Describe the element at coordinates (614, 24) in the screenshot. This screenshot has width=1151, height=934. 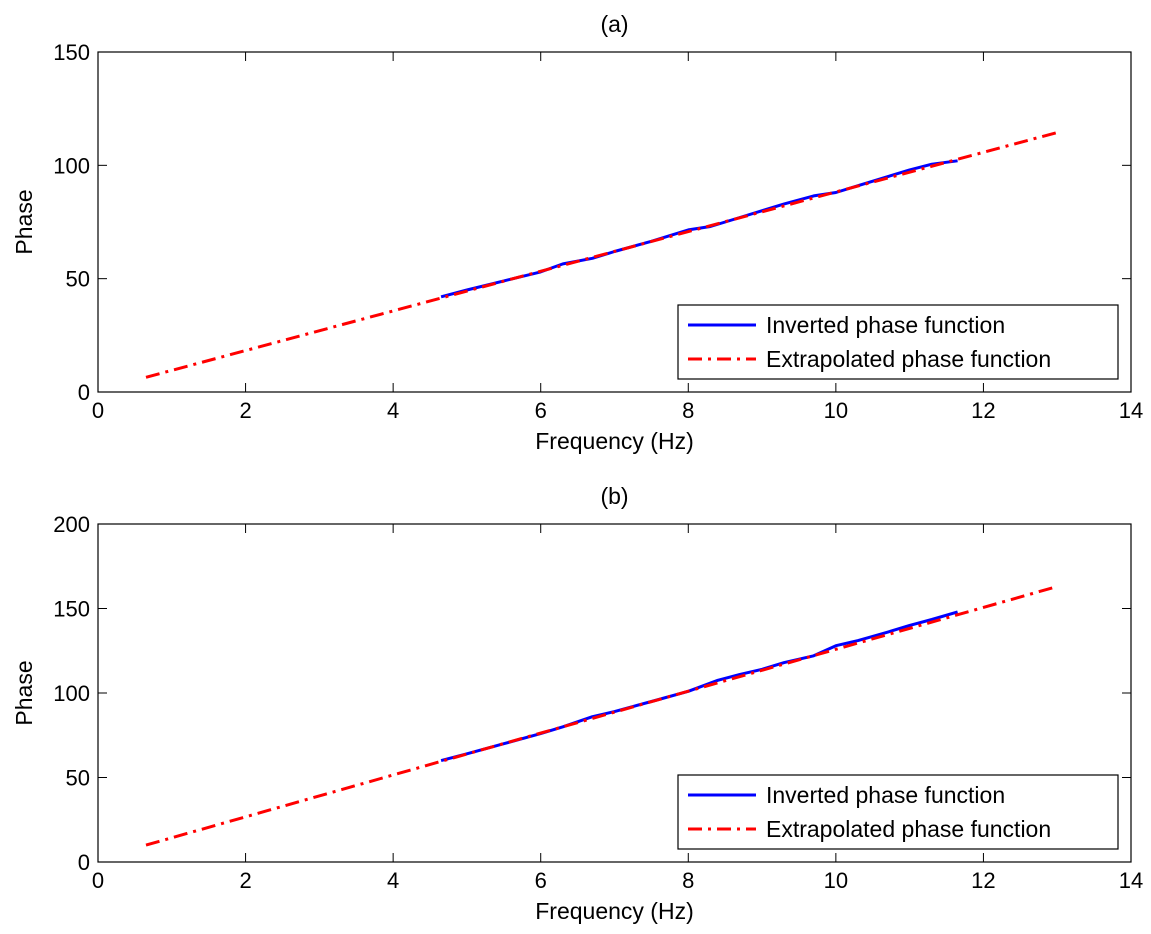
I see `chart-title: (a)` at that location.